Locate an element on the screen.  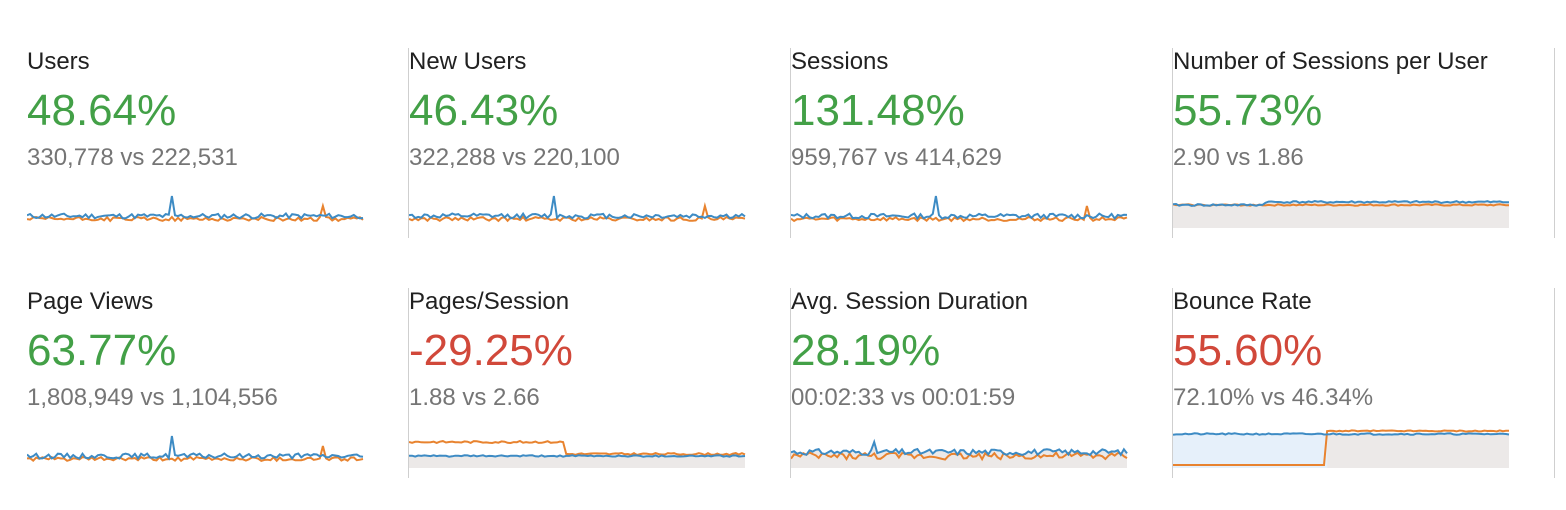
sparkline-new-users is located at coordinates (577, 209).